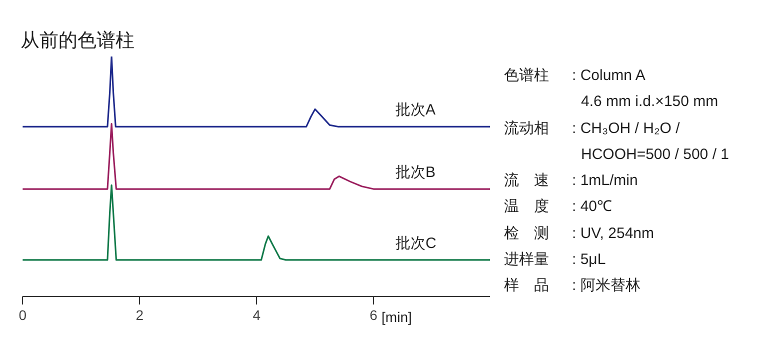 This screenshot has height=347, width=778. What do you see at coordinates (558, 207) in the screenshot?
I see `text: 温 度 : 40℃` at bounding box center [558, 207].